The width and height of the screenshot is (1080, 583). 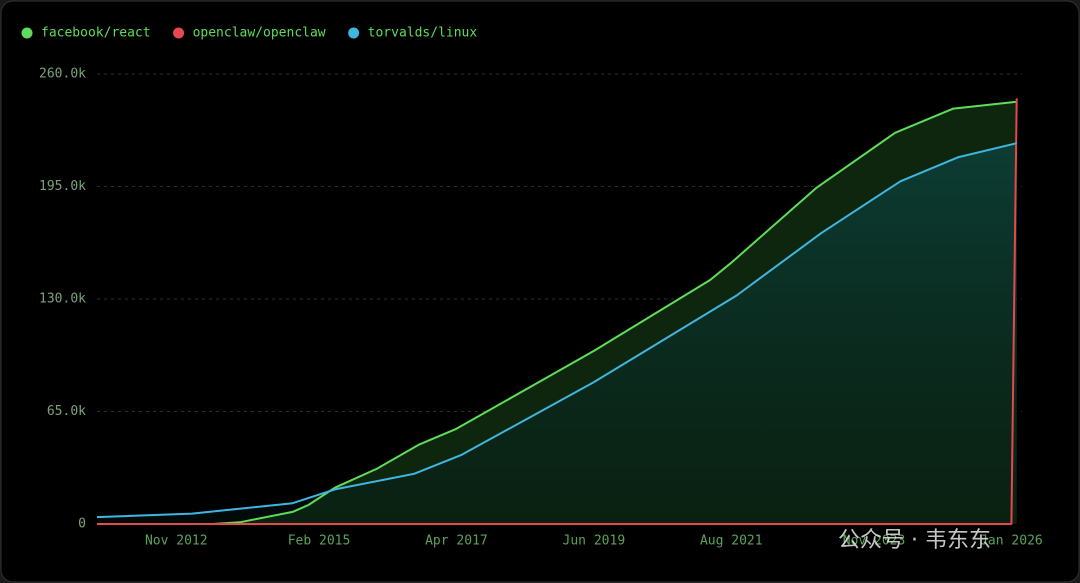 I want to click on y-tick-label: 0, so click(x=82, y=524).